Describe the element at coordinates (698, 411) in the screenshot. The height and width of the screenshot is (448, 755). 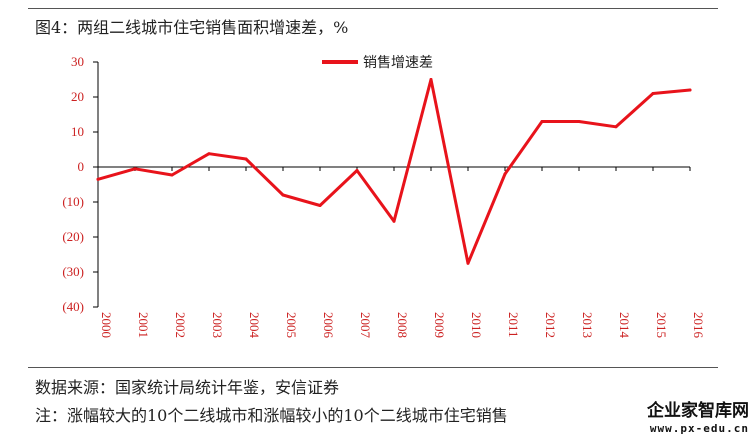
I see `watermark-name: 企业家智库网` at that location.